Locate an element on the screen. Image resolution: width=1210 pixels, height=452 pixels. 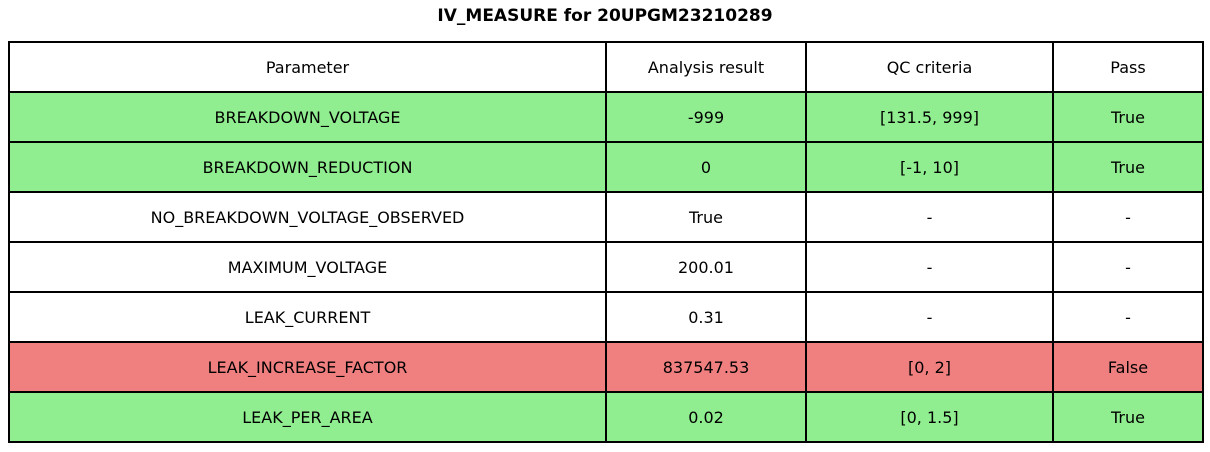
cell-parameter: LEAK_INCREASE_FACTOR is located at coordinates (307, 367).